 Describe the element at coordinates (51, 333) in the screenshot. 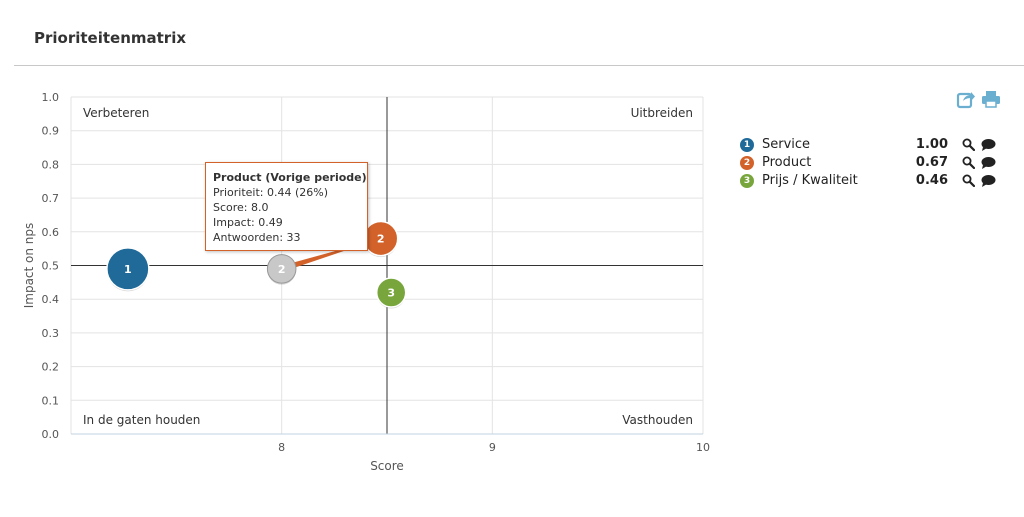

I see `y-tick-label: 0.3` at that location.